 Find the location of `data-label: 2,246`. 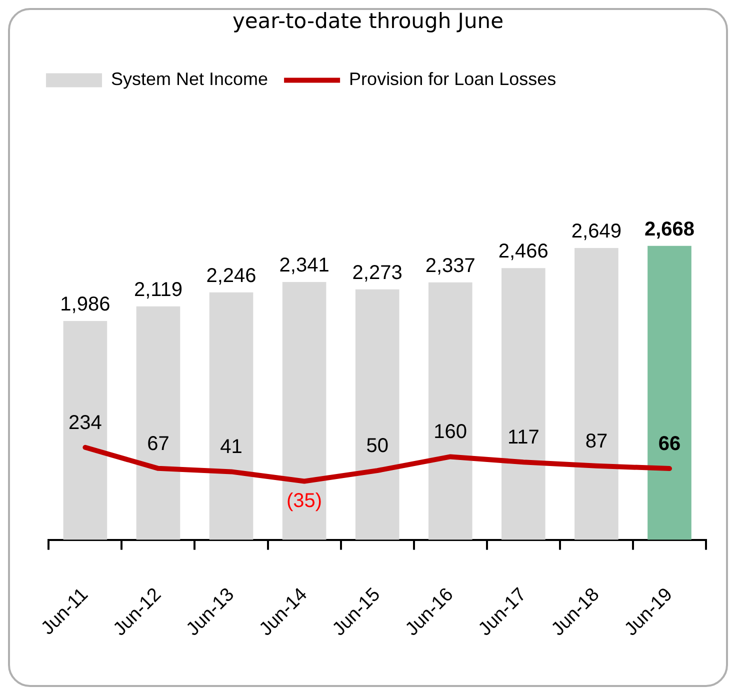

data-label: 2,246 is located at coordinates (231, 275).